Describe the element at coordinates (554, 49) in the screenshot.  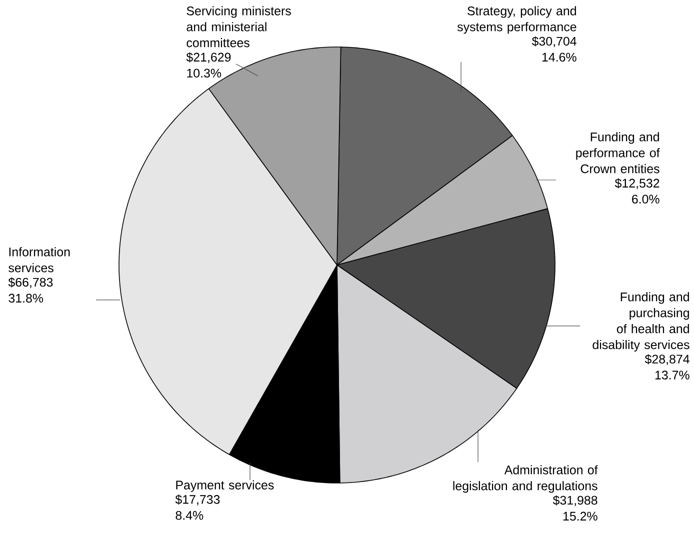
I see `data-label: $30,704 14.6%` at that location.